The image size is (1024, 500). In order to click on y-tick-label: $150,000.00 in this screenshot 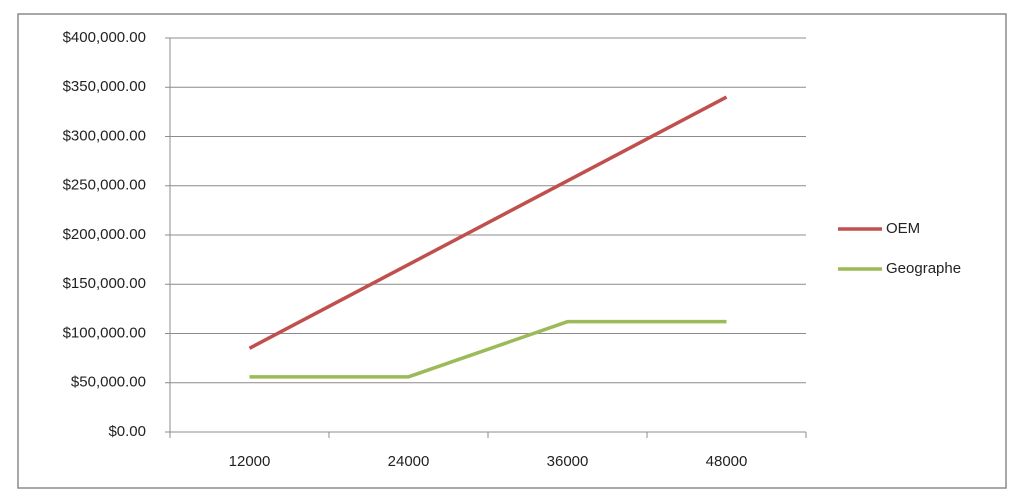, I will do `click(104, 283)`.